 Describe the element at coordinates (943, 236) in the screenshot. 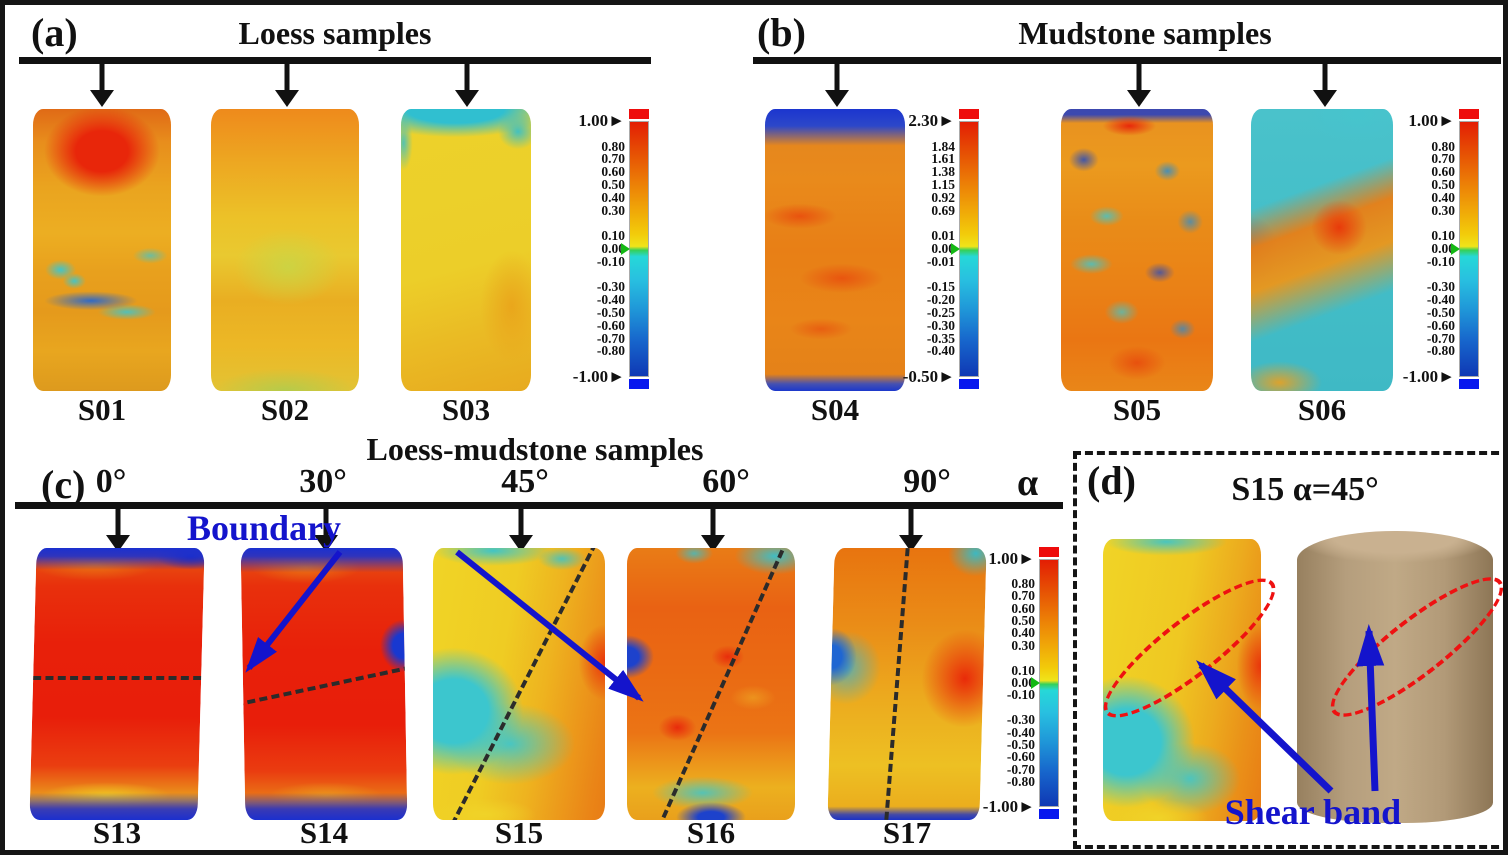

I see `colorbar-tick-0.01: 0.01` at that location.